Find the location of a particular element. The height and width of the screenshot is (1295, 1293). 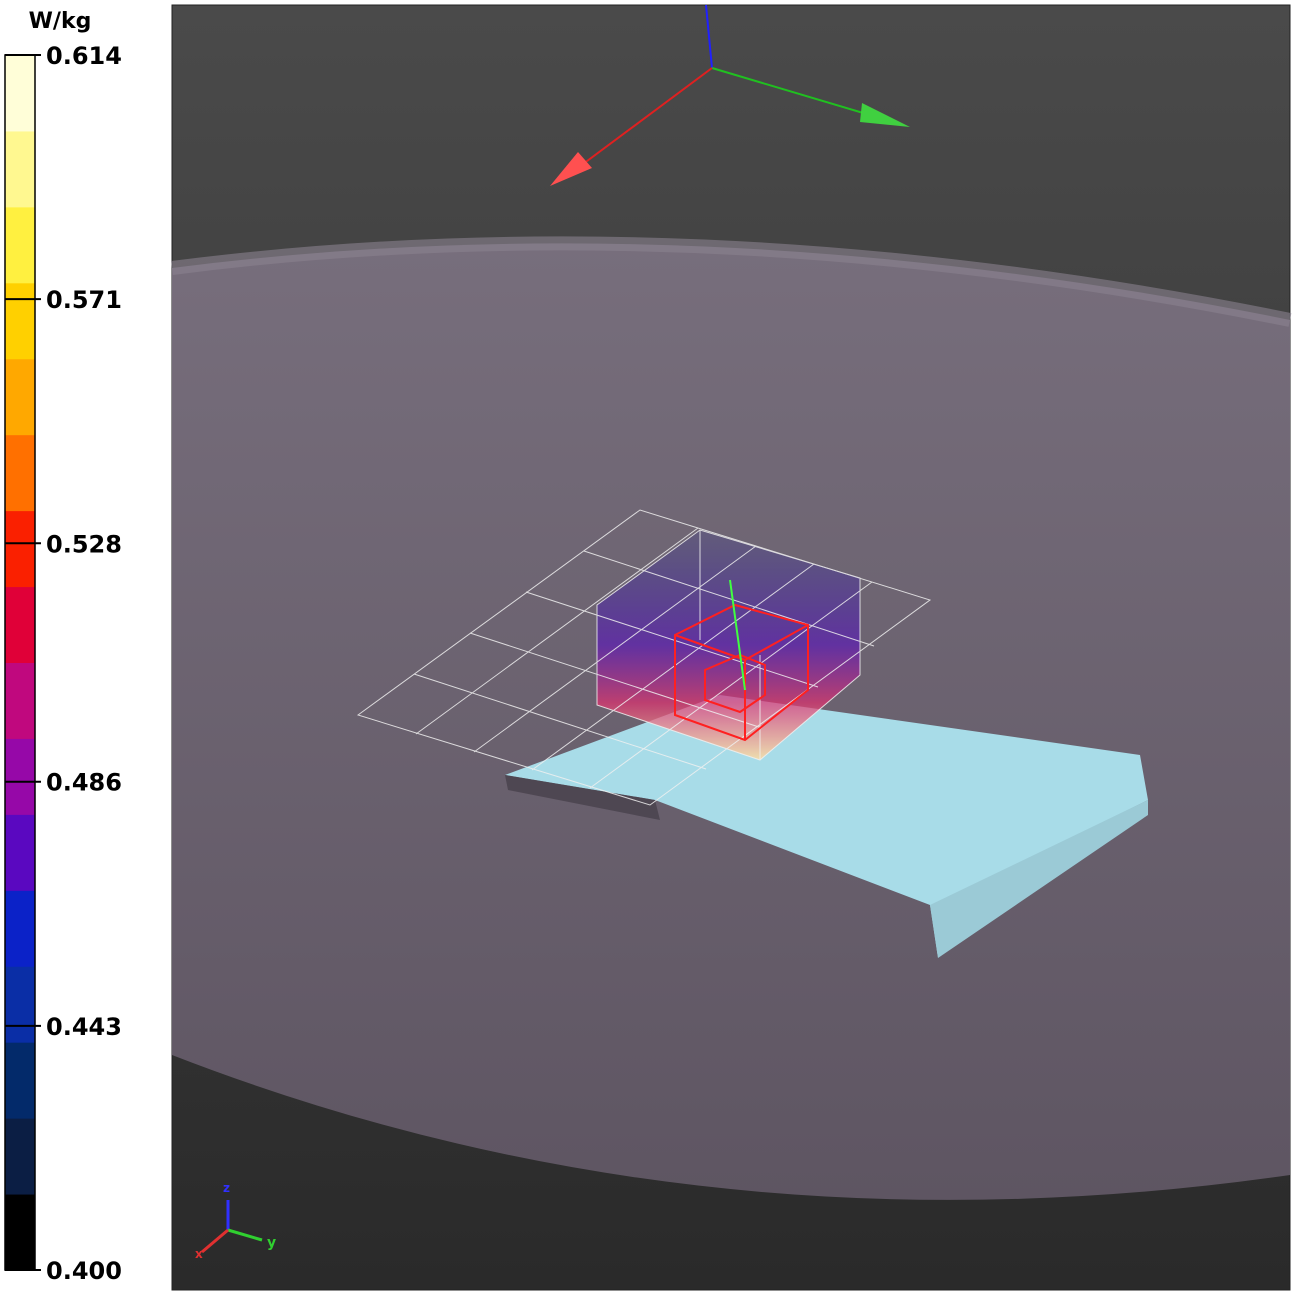

axis-label: x is located at coordinates (199, 1254).